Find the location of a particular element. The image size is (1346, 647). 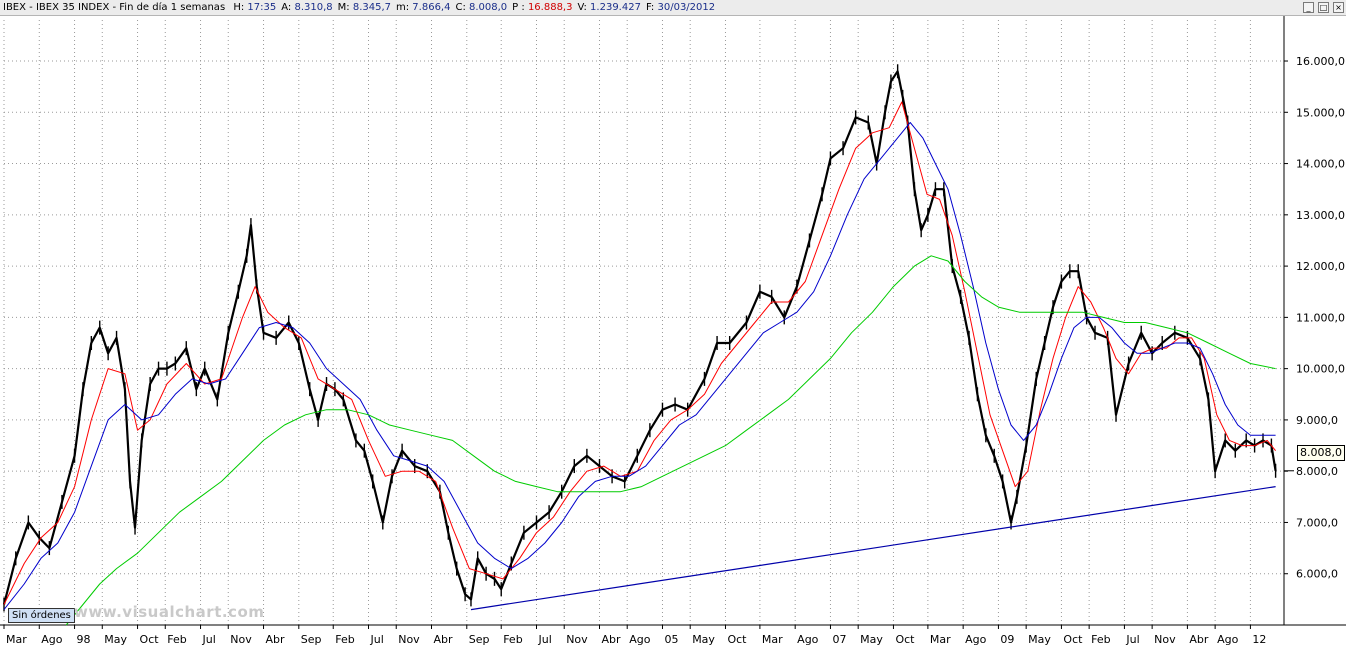

field-label: F: is located at coordinates (651, 7).